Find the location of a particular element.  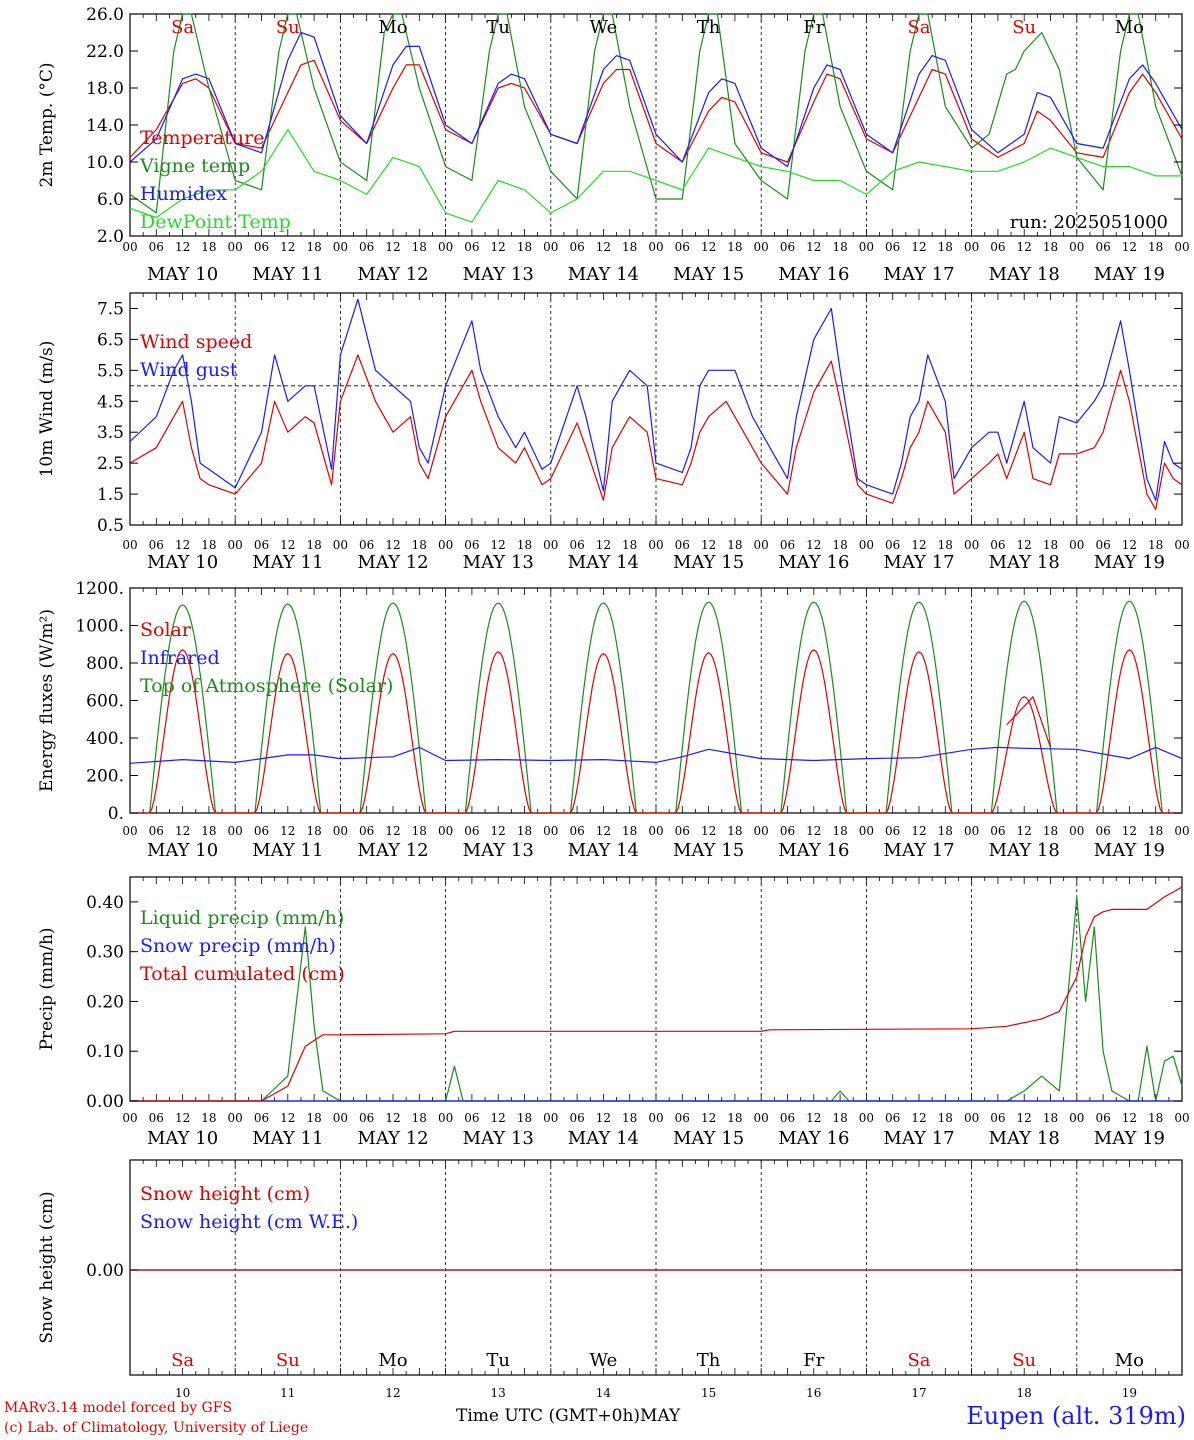

series-dewpoint-temp is located at coordinates (655, 176).